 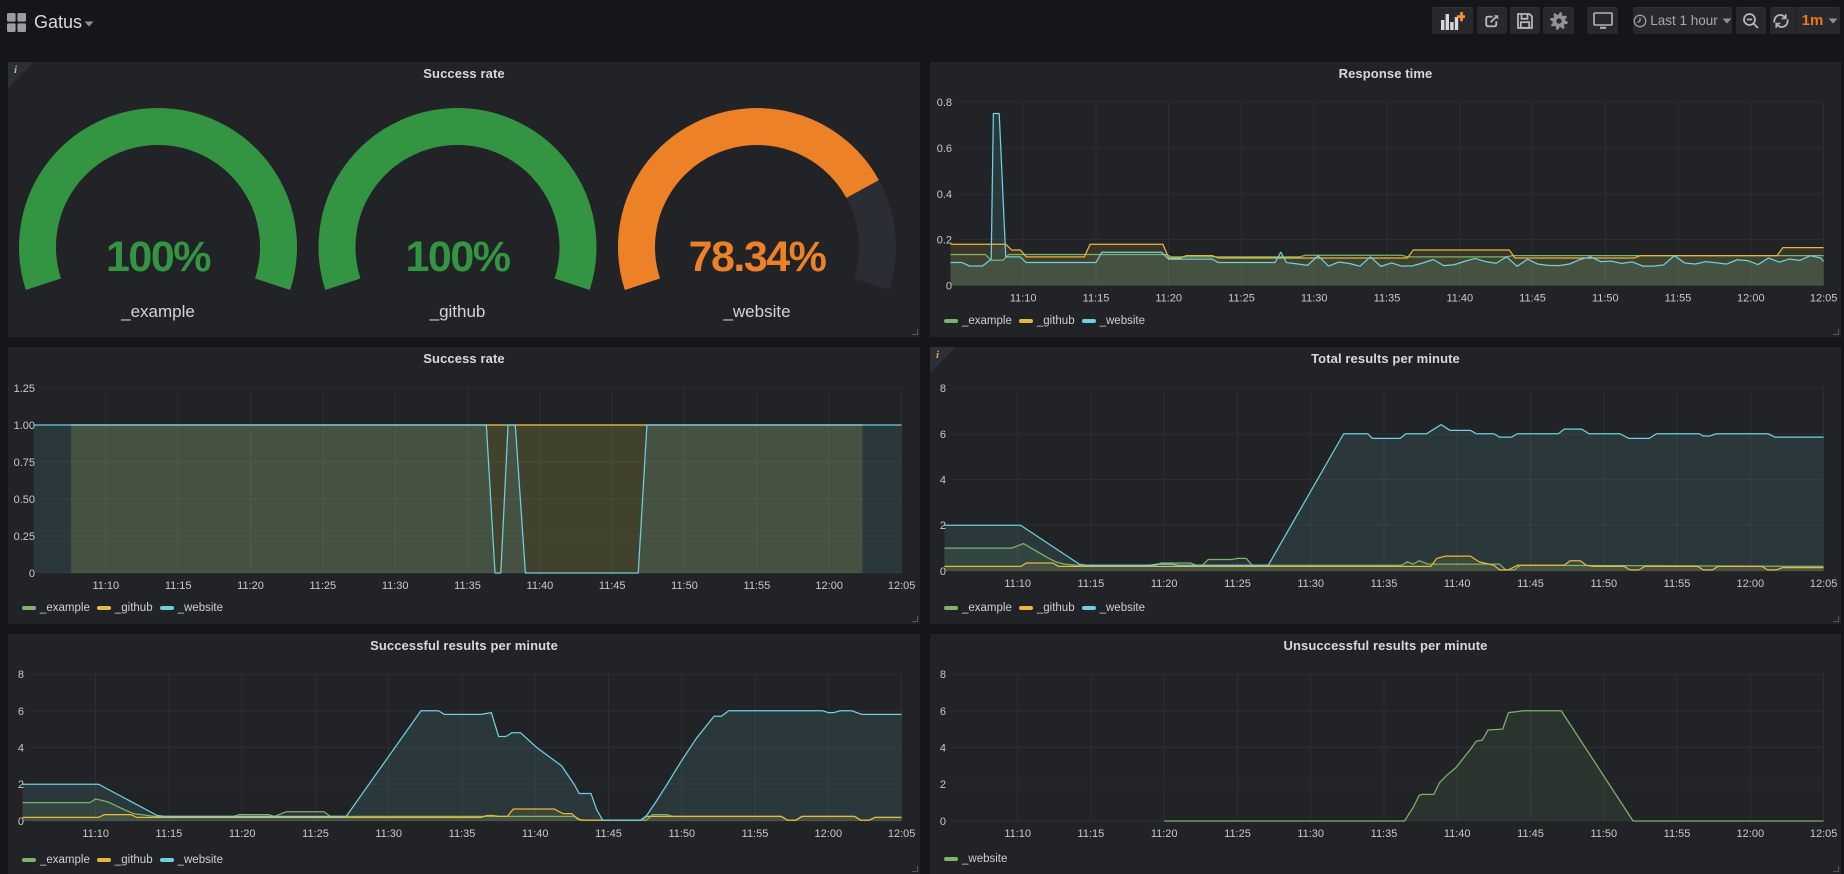 What do you see at coordinates (24, 500) in the screenshot?
I see `svg-text: 0.50` at bounding box center [24, 500].